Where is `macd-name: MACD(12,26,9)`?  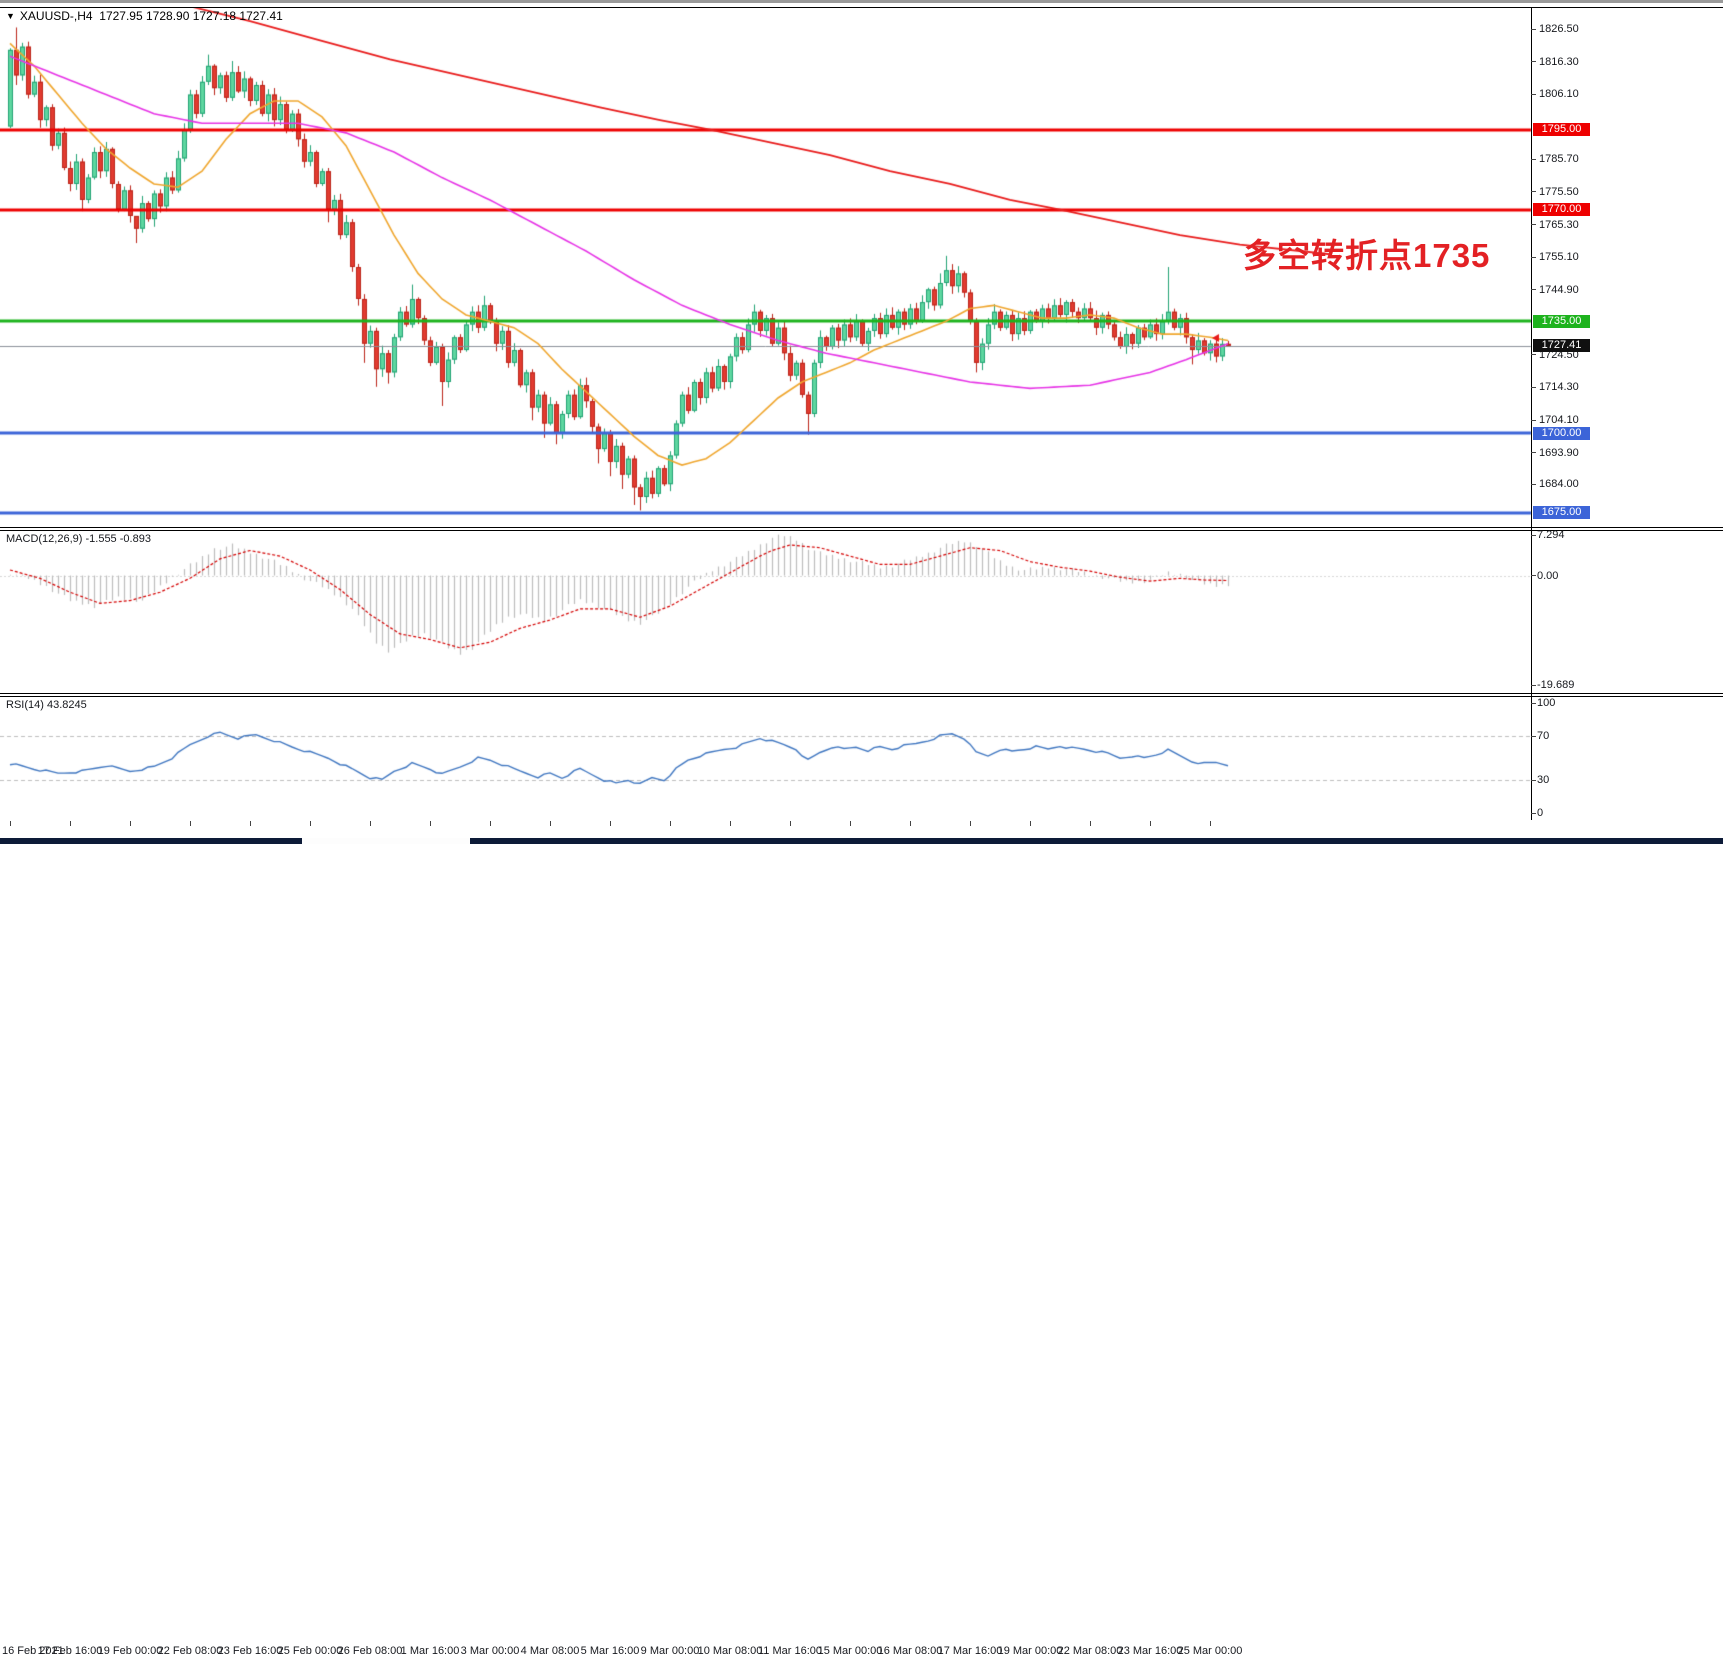 macd-name: MACD(12,26,9) is located at coordinates (44, 539).